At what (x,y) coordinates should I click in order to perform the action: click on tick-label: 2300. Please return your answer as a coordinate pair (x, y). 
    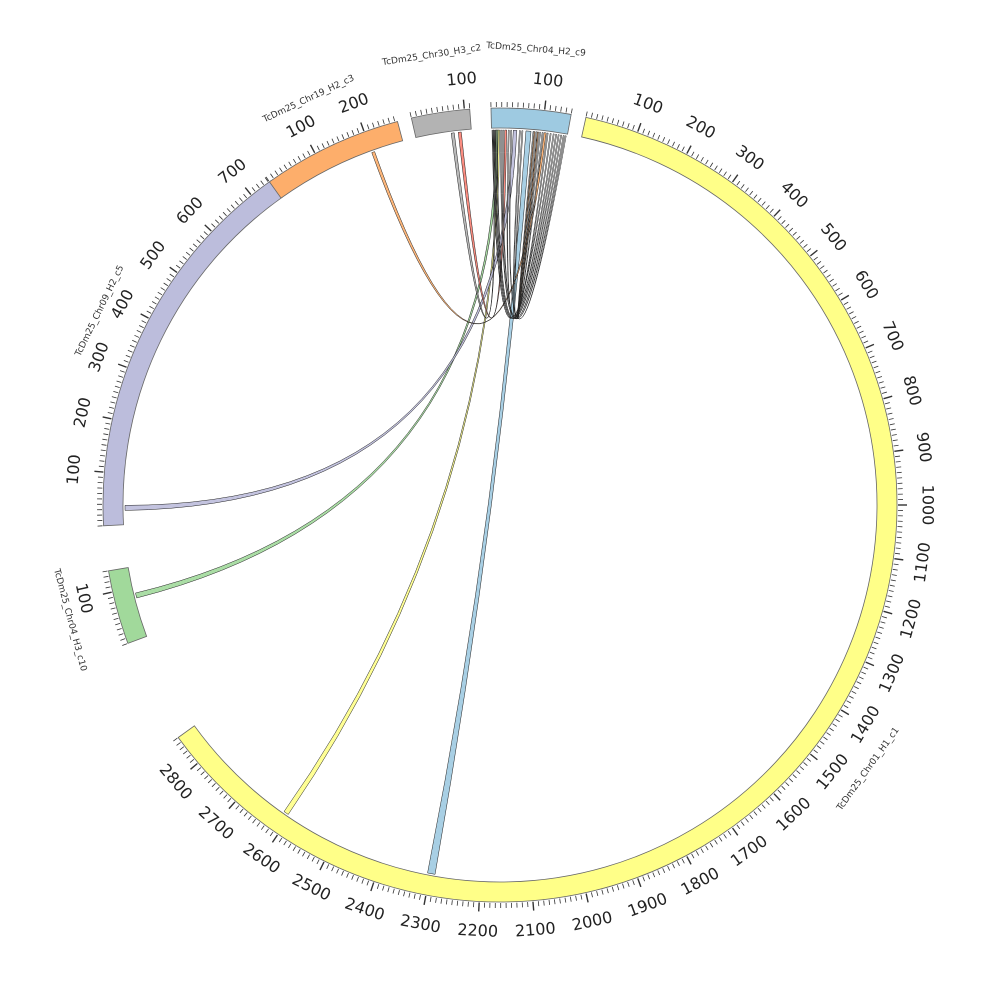
    Looking at the image, I should click on (421, 923).